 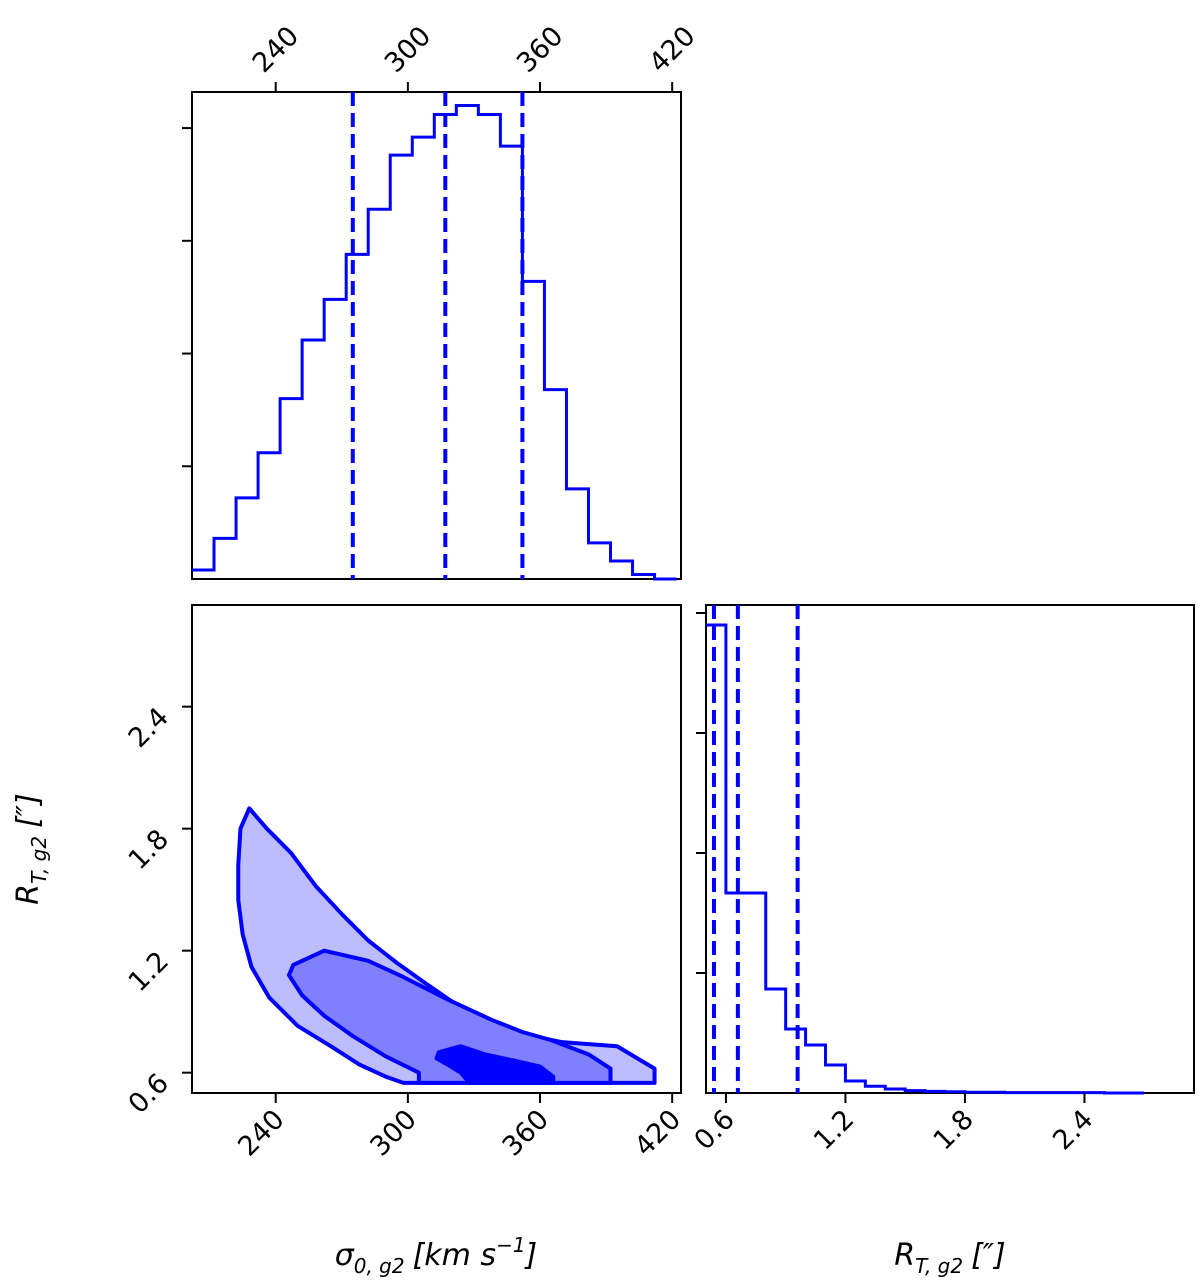 I want to click on rt-xtick-label: 1.8, so click(x=954, y=1130).